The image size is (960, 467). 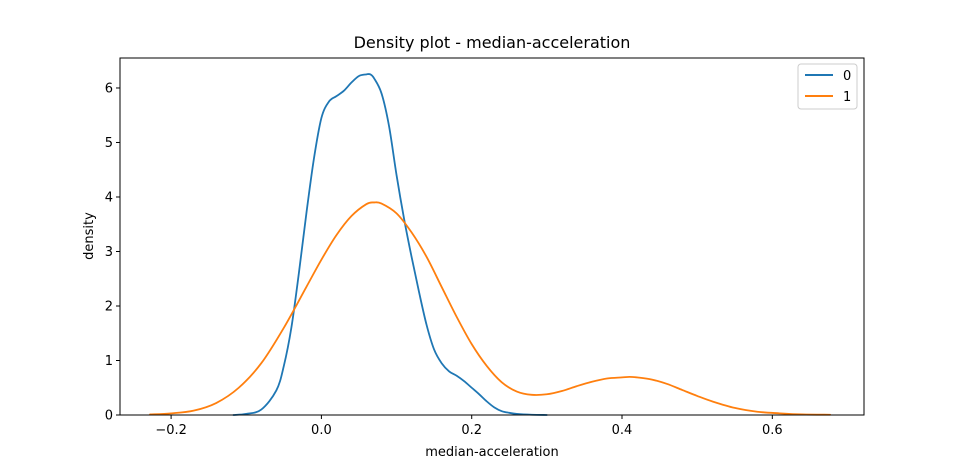 What do you see at coordinates (847, 76) in the screenshot?
I see `legend-label-0: 0` at bounding box center [847, 76].